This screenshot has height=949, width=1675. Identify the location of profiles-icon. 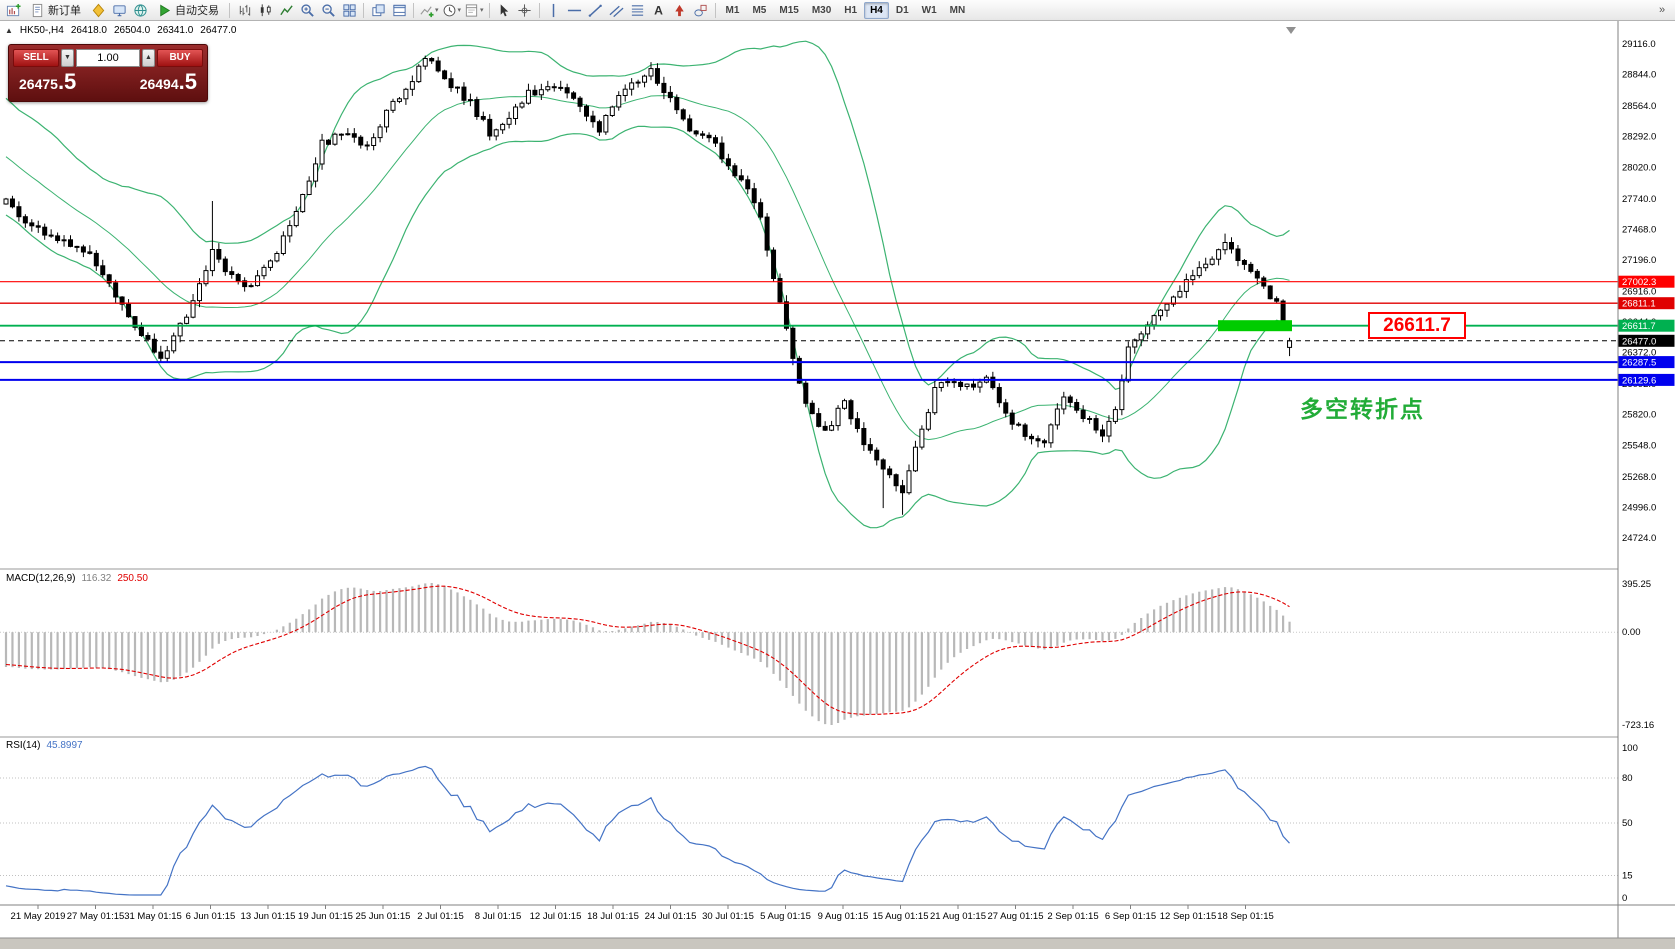
(119, 10).